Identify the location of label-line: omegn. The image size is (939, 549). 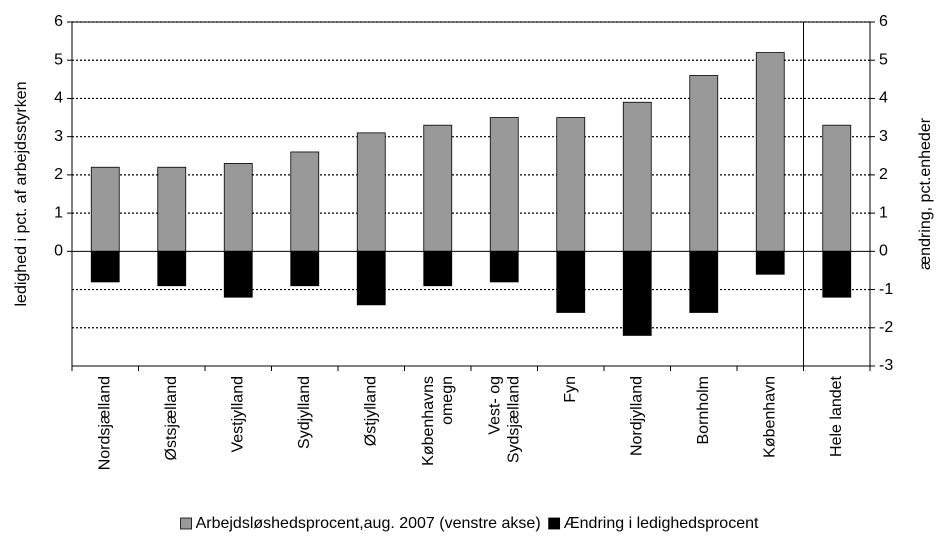
(447, 402).